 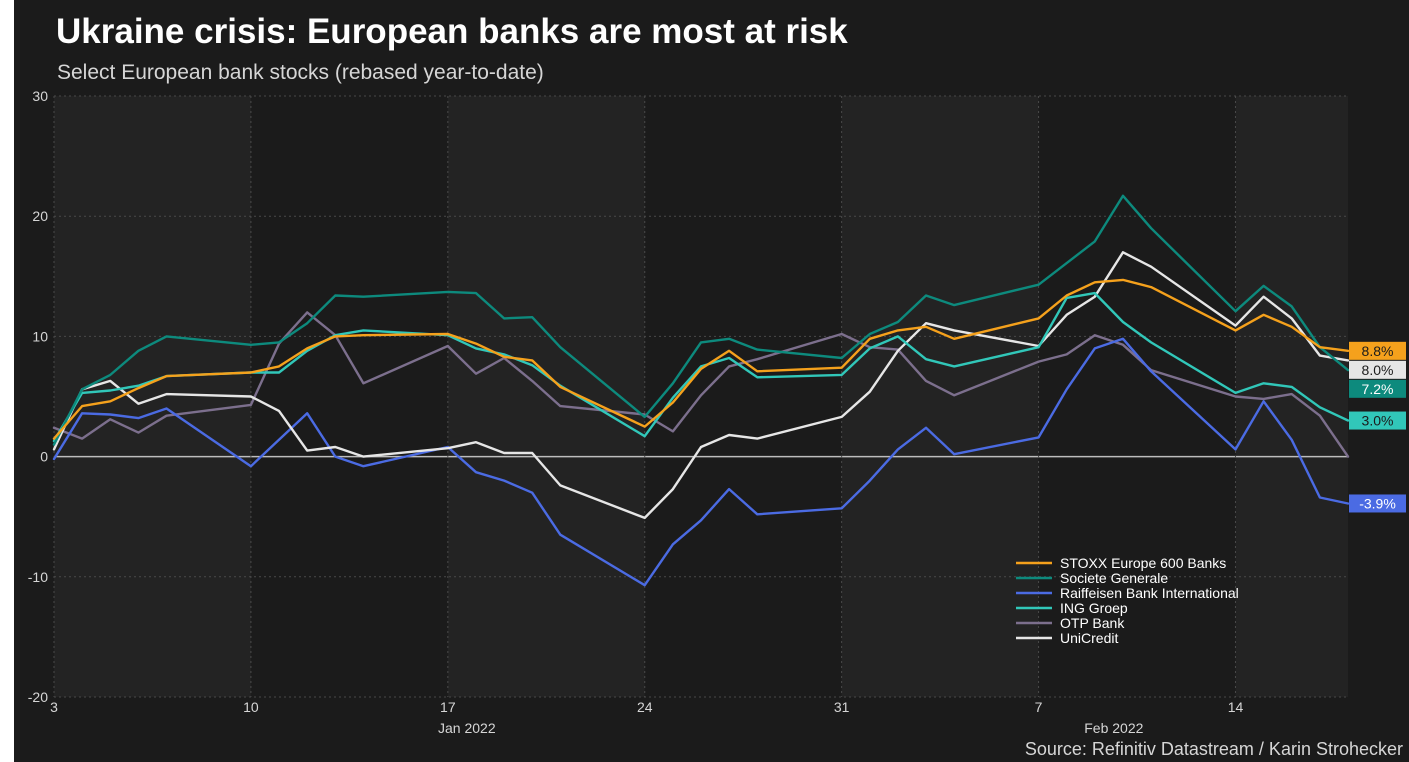 I want to click on x-tick-label: 3, so click(x=54, y=707).